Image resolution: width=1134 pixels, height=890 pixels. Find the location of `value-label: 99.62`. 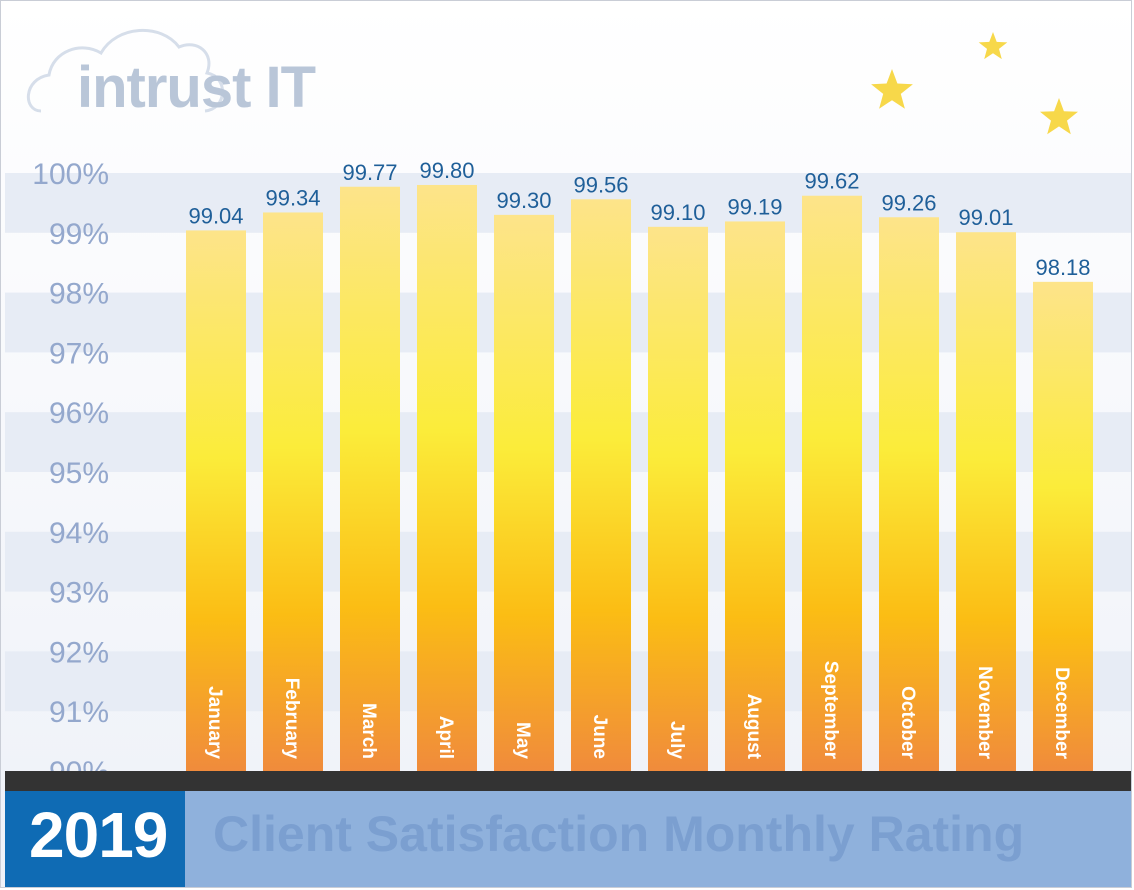

value-label: 99.62 is located at coordinates (831, 181).